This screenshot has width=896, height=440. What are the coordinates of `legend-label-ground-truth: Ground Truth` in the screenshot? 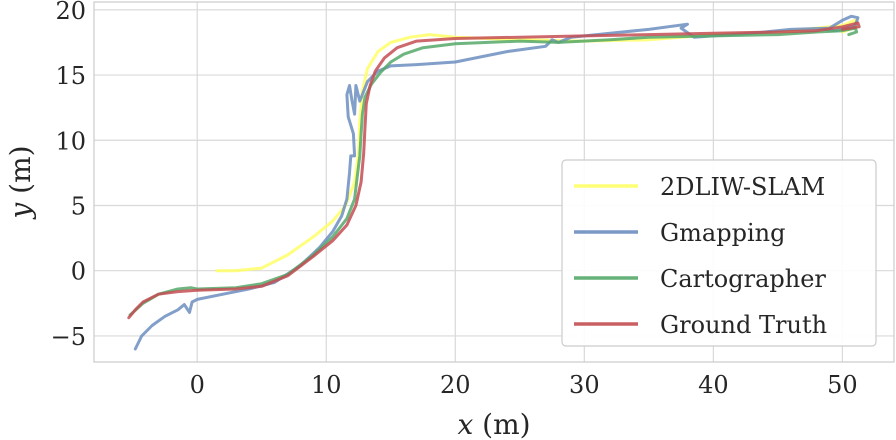 It's located at (743, 325).